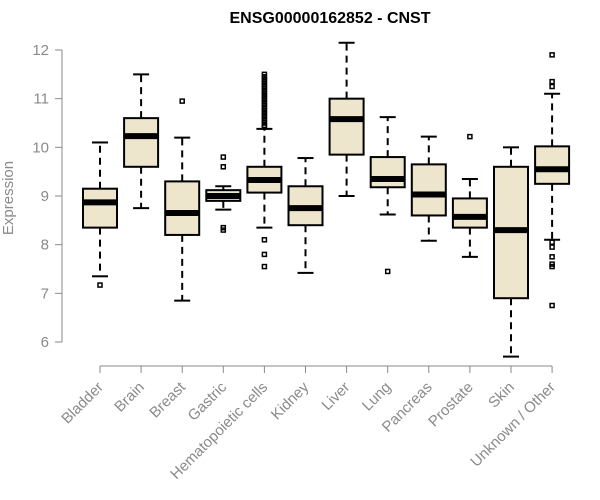  I want to click on y-tick-label: 10, so click(40, 147).